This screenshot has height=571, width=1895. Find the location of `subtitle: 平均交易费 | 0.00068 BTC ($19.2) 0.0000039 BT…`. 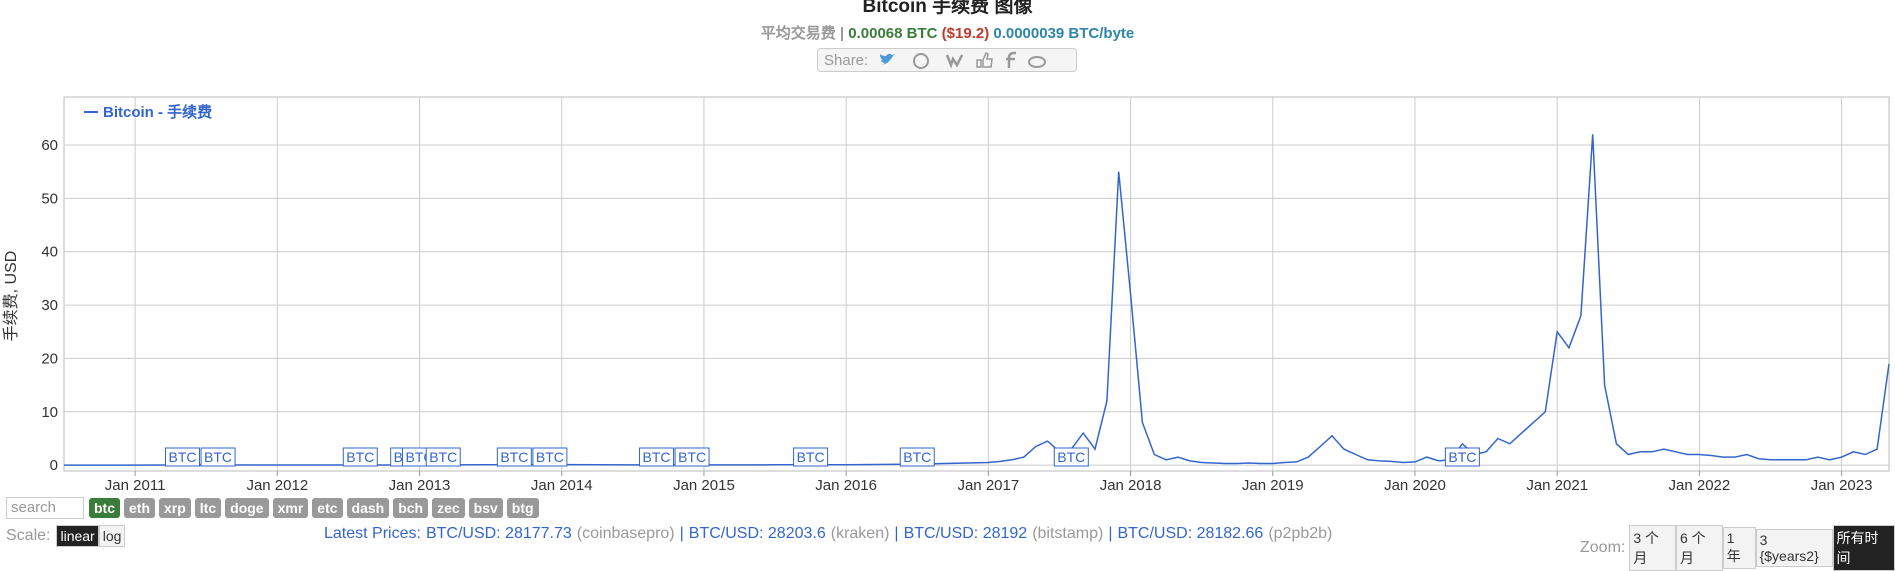

subtitle: 平均交易费 | 0.00068 BTC ($19.2) 0.0000039 BT… is located at coordinates (947, 32).